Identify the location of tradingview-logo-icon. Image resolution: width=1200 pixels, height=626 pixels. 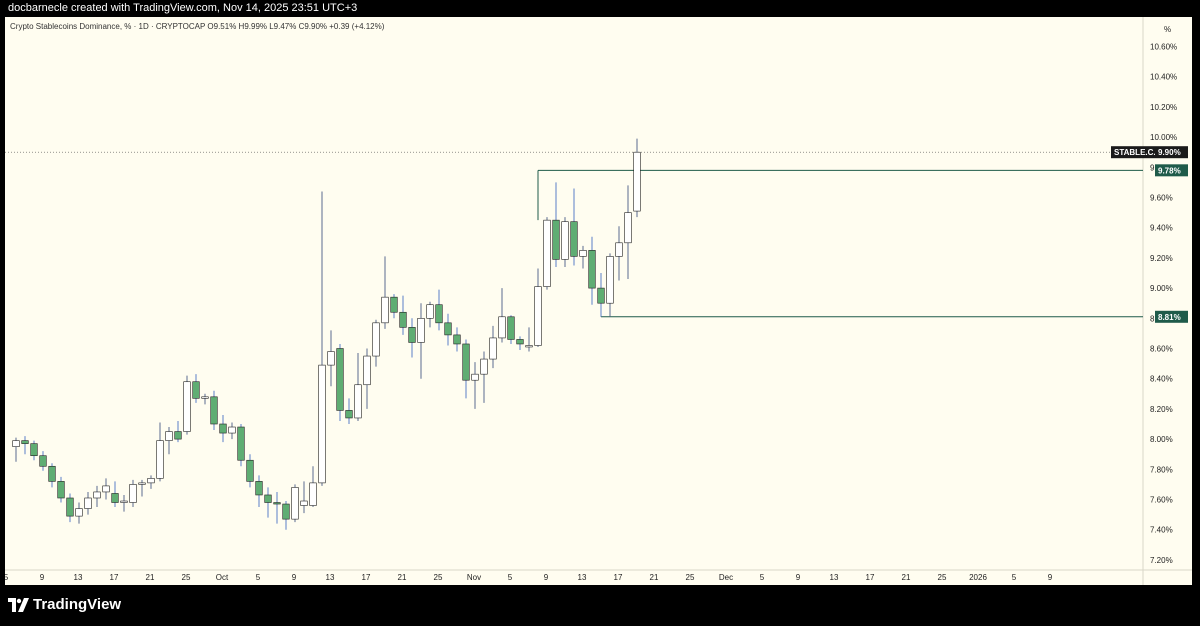
(18, 605).